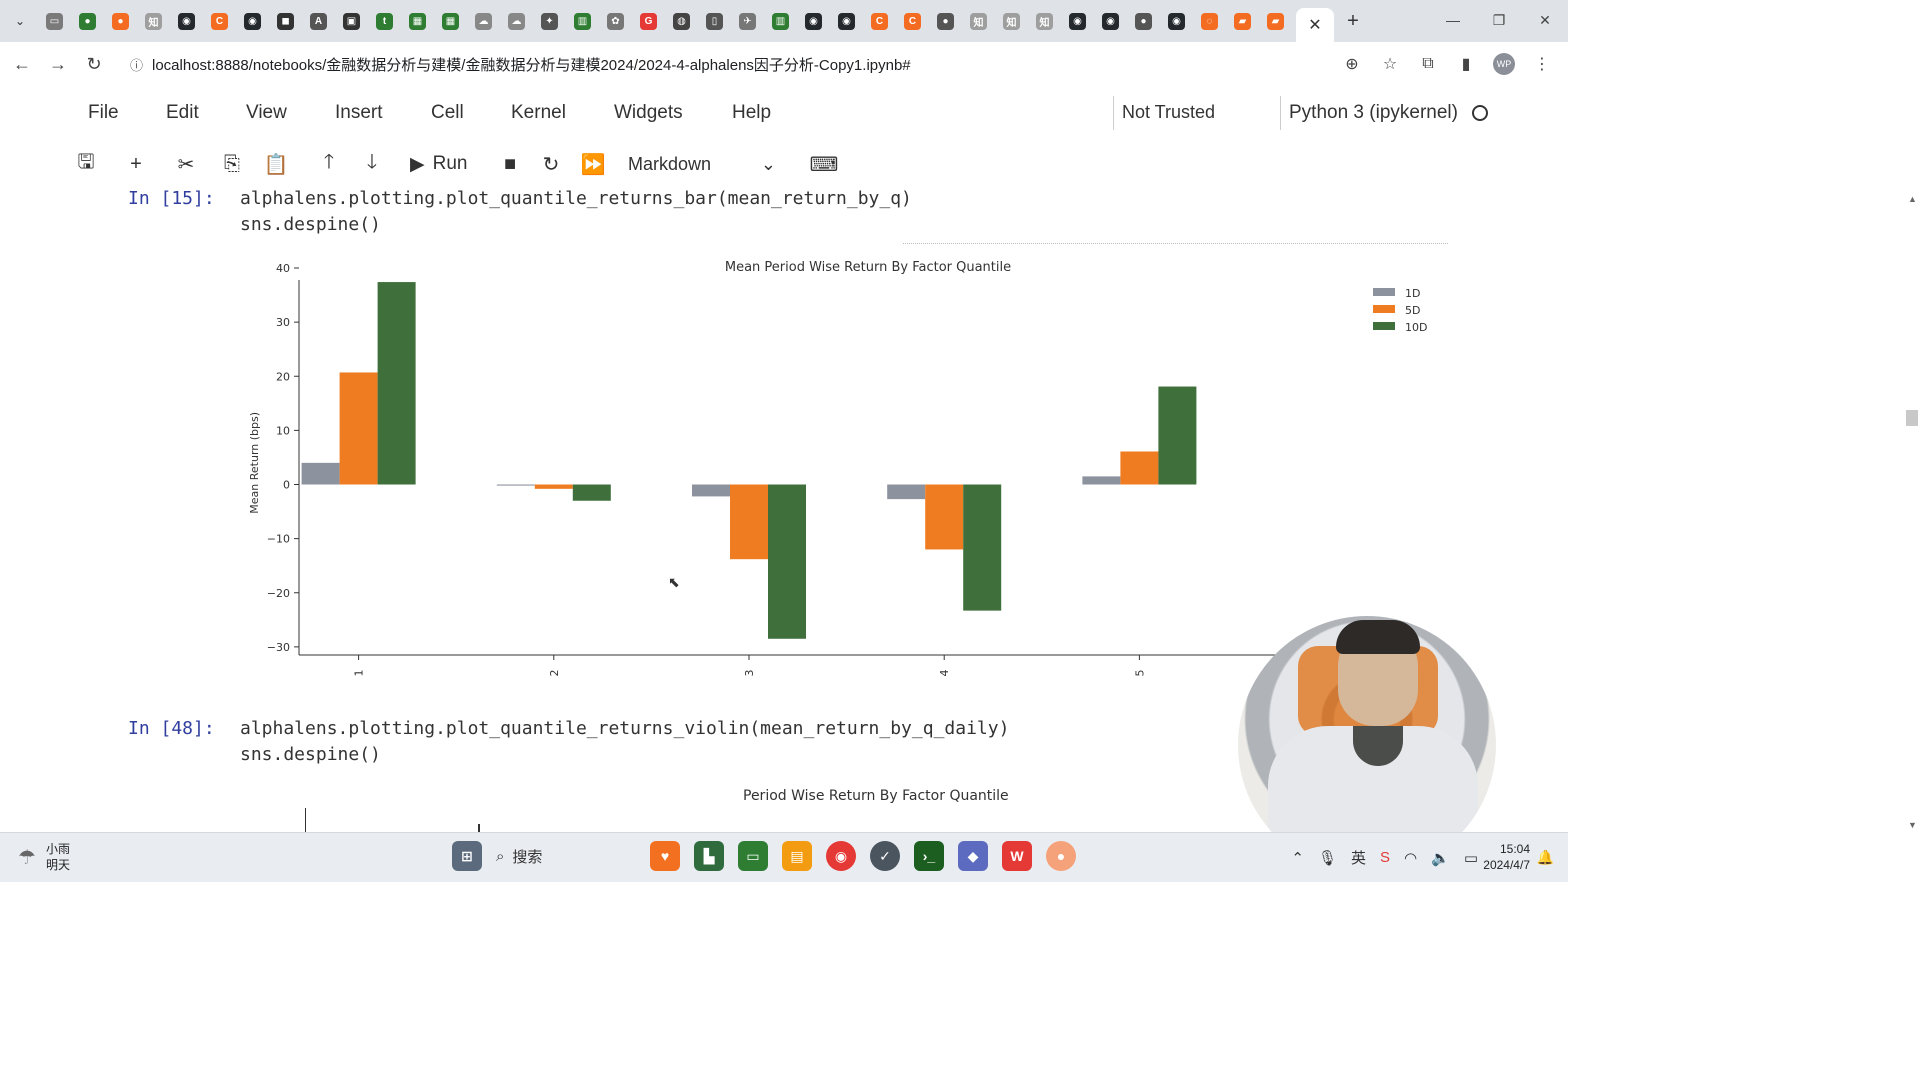 The width and height of the screenshot is (1920, 1080). I want to click on run-button: ▶ Run, so click(438, 164).